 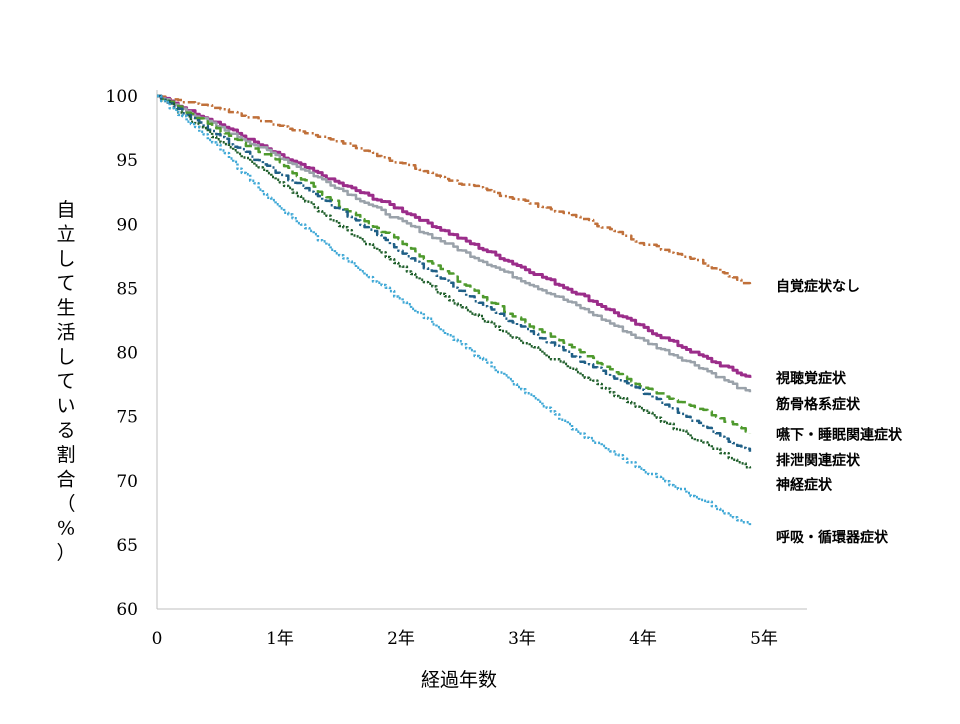 I want to click on x-tick-label: 5年, so click(x=764, y=639).